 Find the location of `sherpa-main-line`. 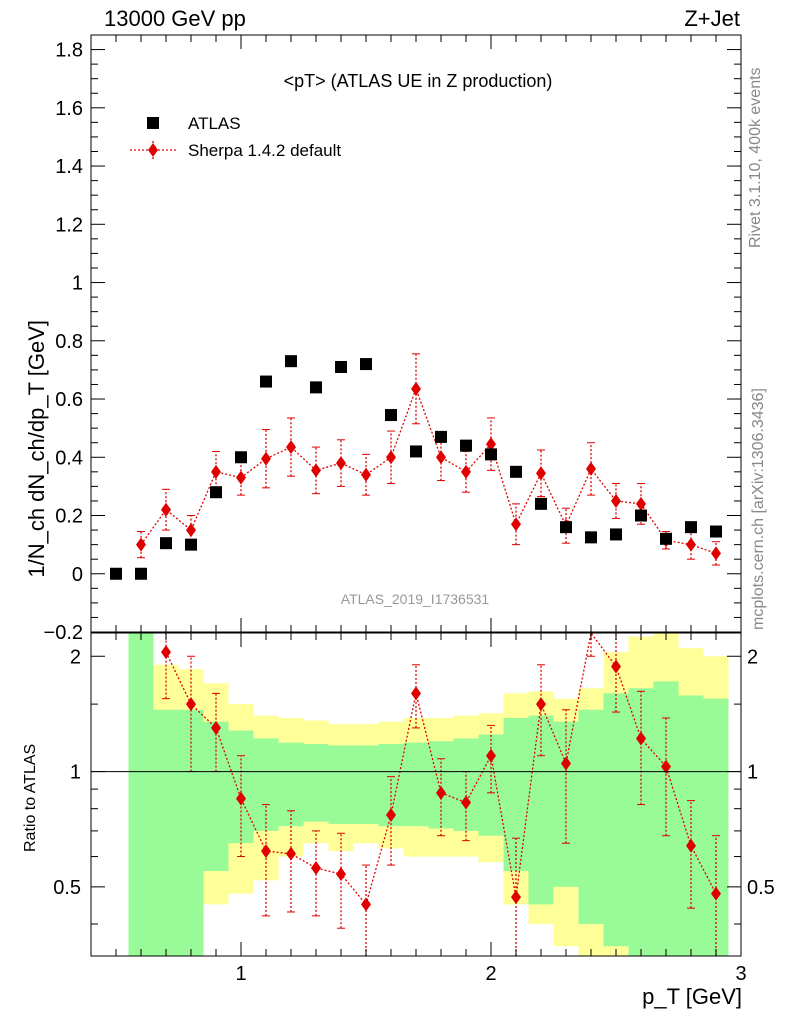

sherpa-main-line is located at coordinates (428, 470).